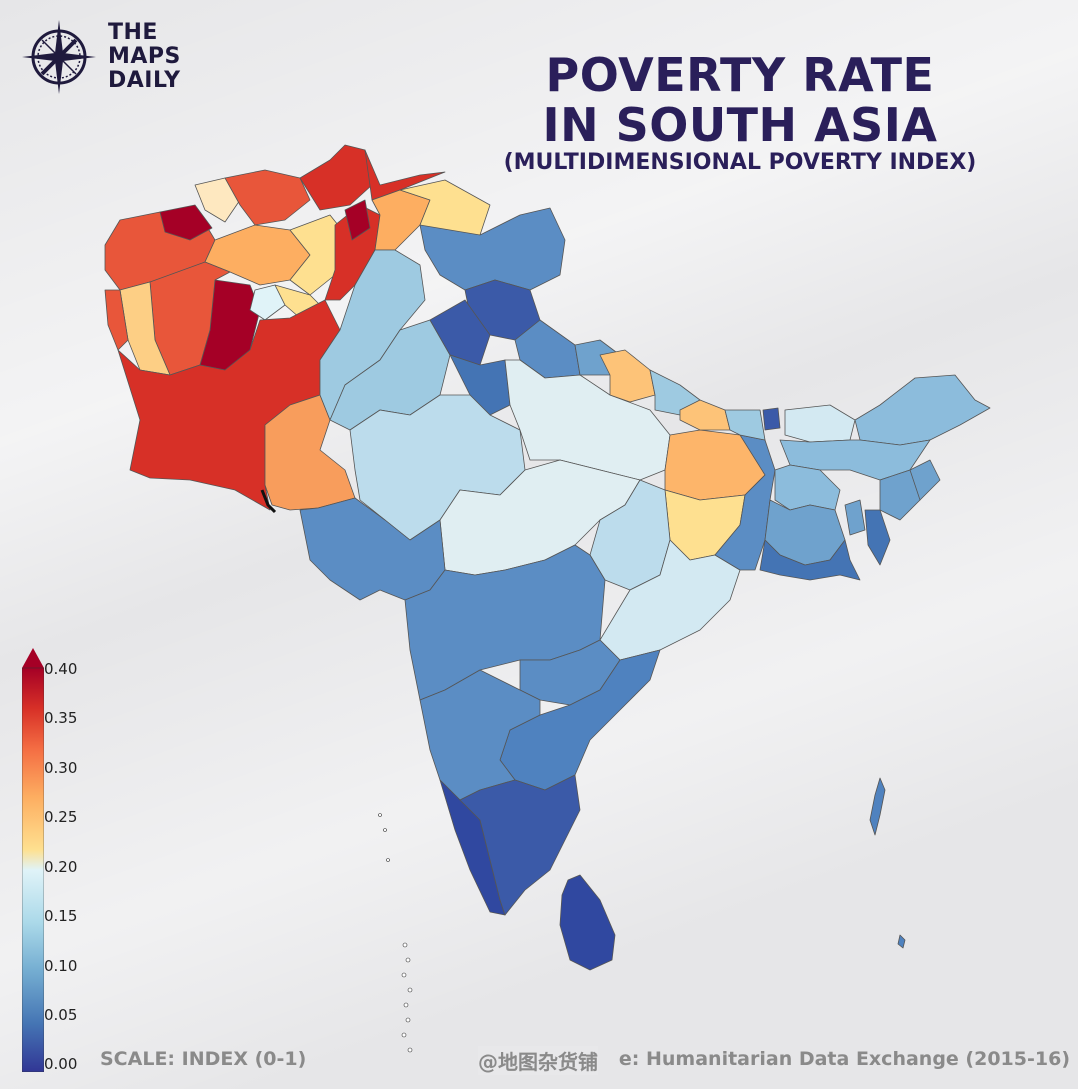 The height and width of the screenshot is (1089, 1078). What do you see at coordinates (900, 495) in the screenshot?
I see `region-manipur` at bounding box center [900, 495].